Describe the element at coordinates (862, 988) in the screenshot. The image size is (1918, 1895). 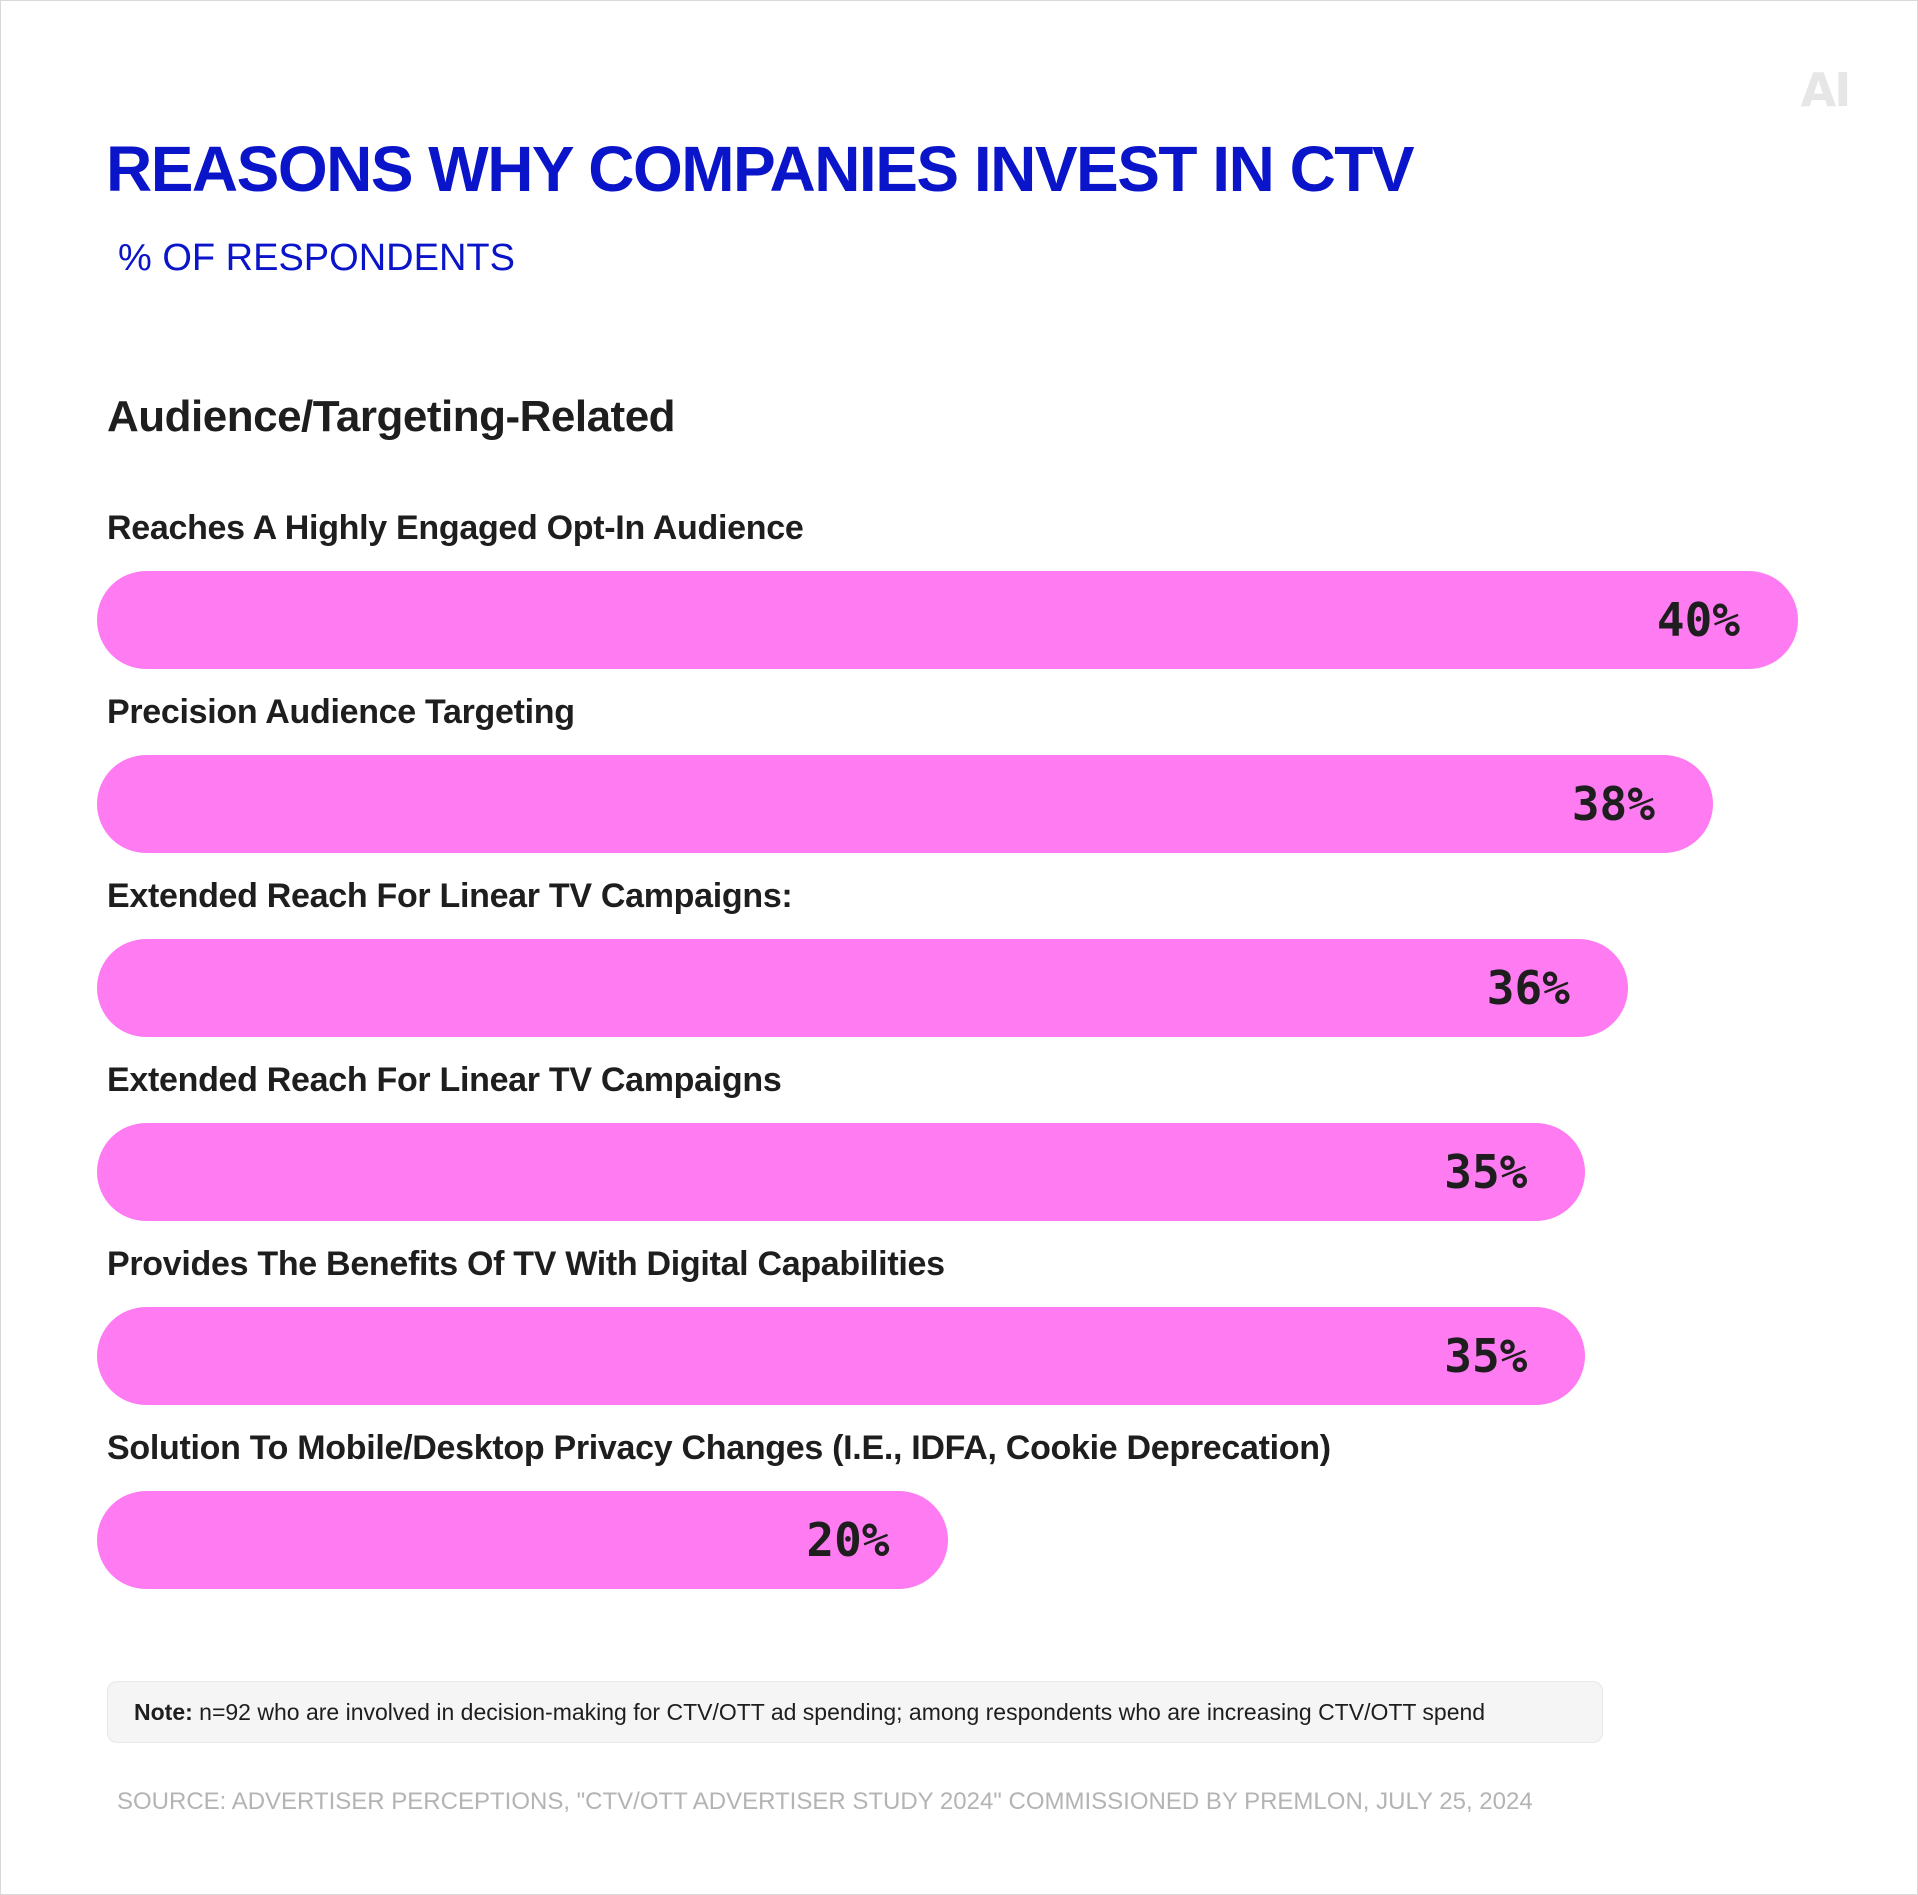
I see `bar: 36%` at that location.